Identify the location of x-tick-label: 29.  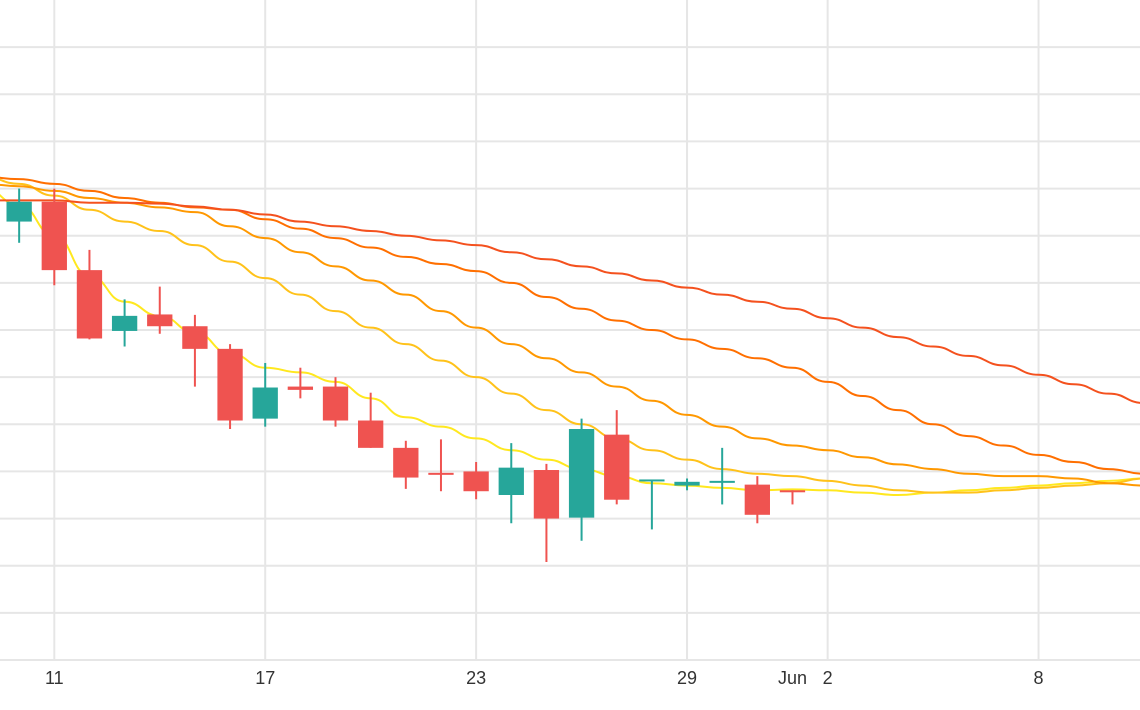
(687, 678).